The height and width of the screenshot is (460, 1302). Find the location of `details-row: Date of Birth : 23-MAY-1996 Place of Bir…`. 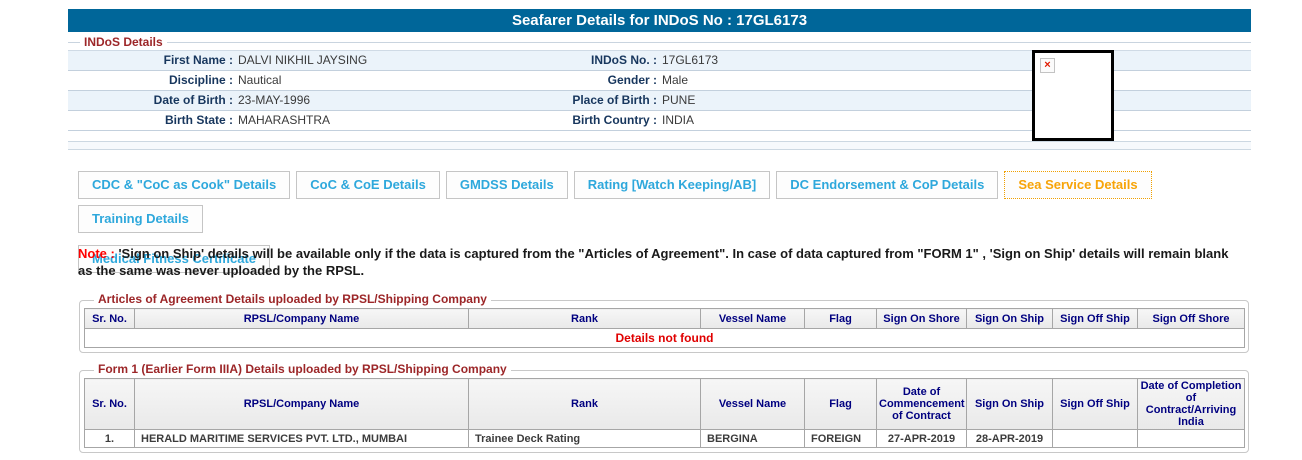

details-row: Date of Birth : 23-MAY-1996 Place of Bir… is located at coordinates (659, 101).